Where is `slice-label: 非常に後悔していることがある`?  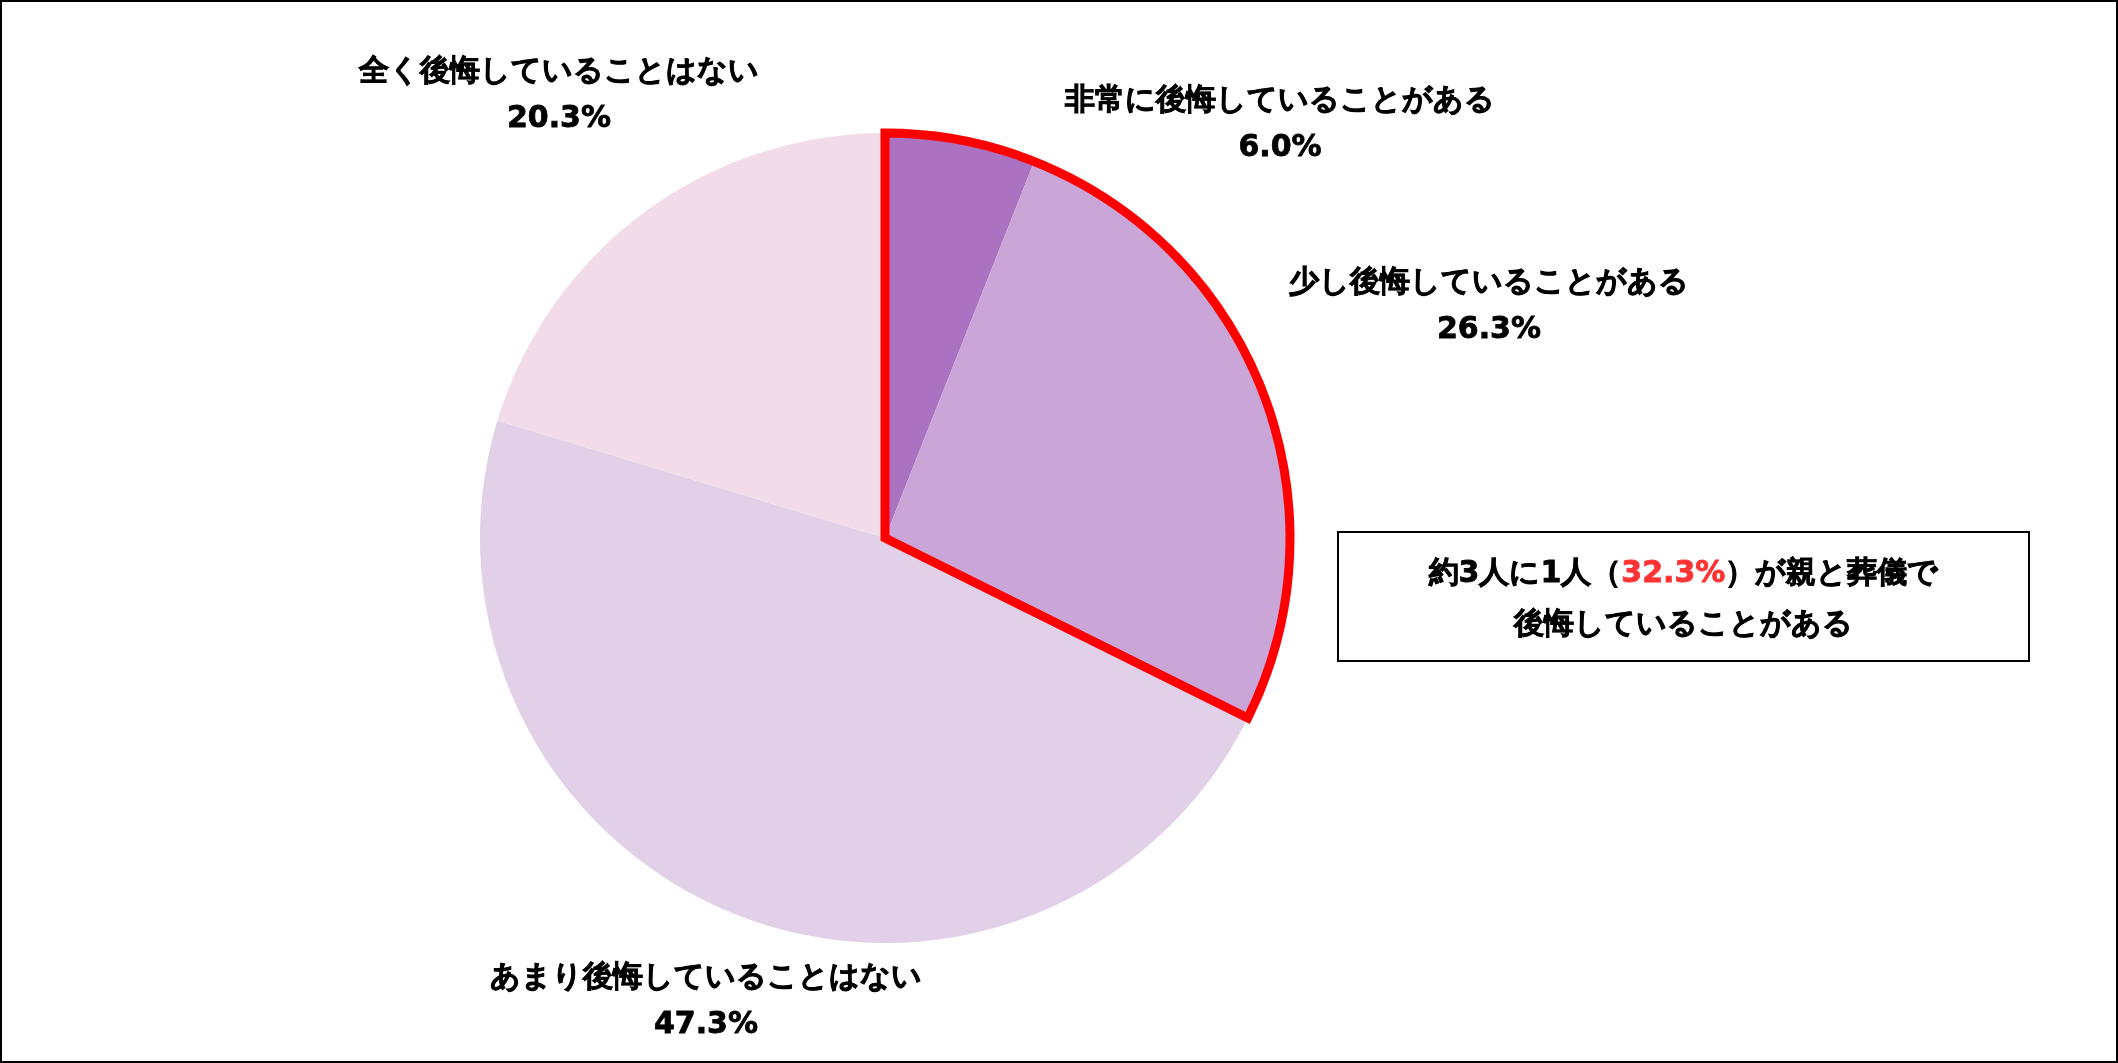
slice-label: 非常に後悔していることがある is located at coordinates (1279, 98).